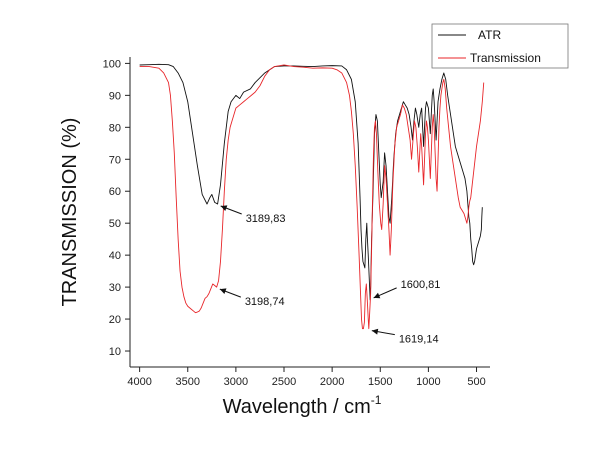  Describe the element at coordinates (505, 58) in the screenshot. I see `legend-label-transmission: Transmission` at that location.